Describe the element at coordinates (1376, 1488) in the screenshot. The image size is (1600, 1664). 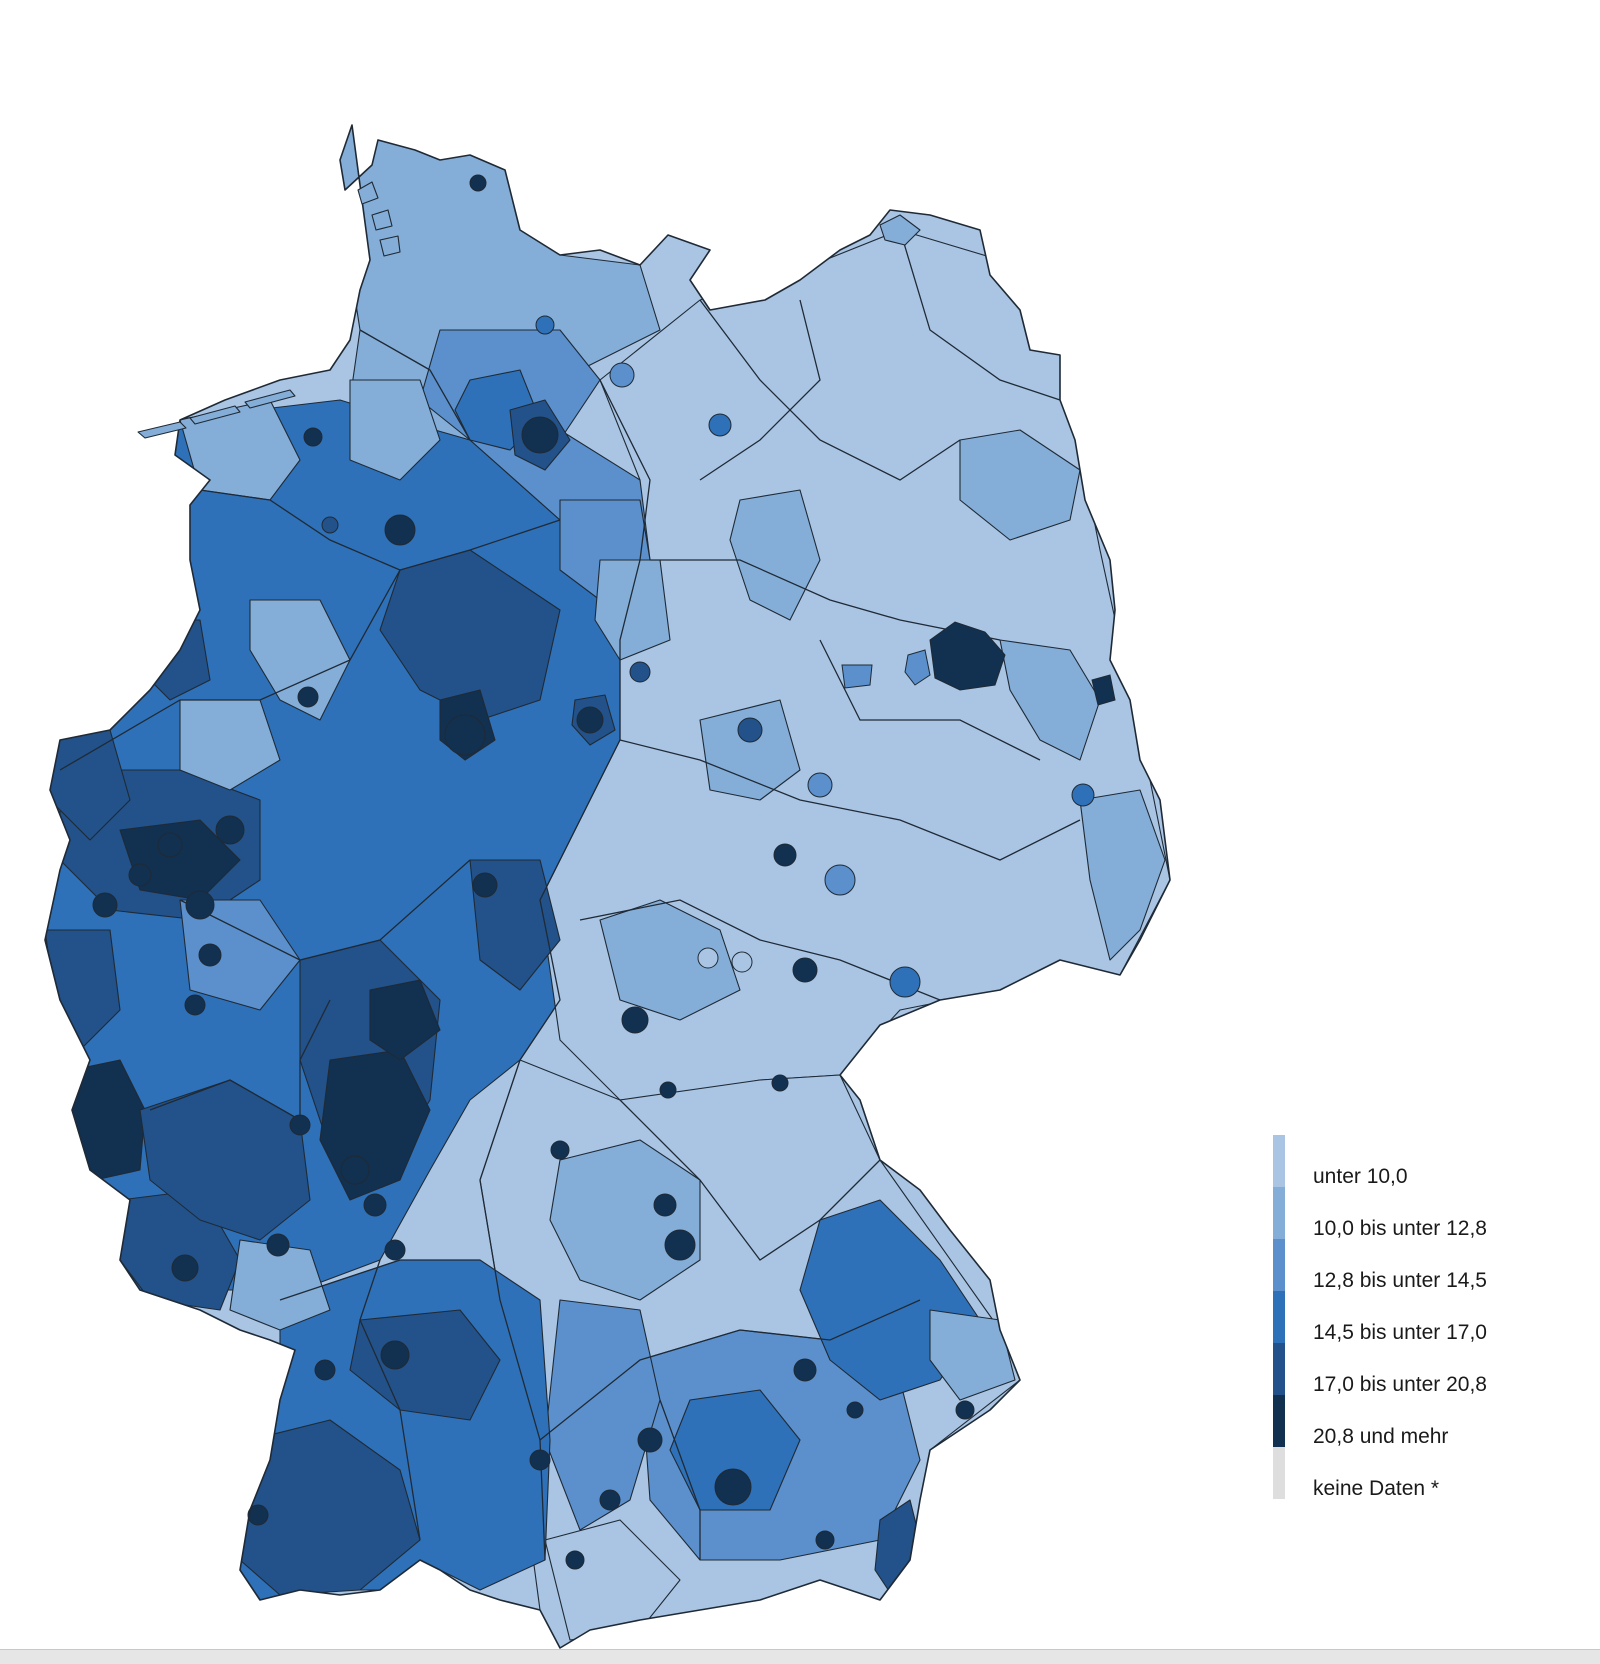
I see `legend-label: keine Daten *` at that location.